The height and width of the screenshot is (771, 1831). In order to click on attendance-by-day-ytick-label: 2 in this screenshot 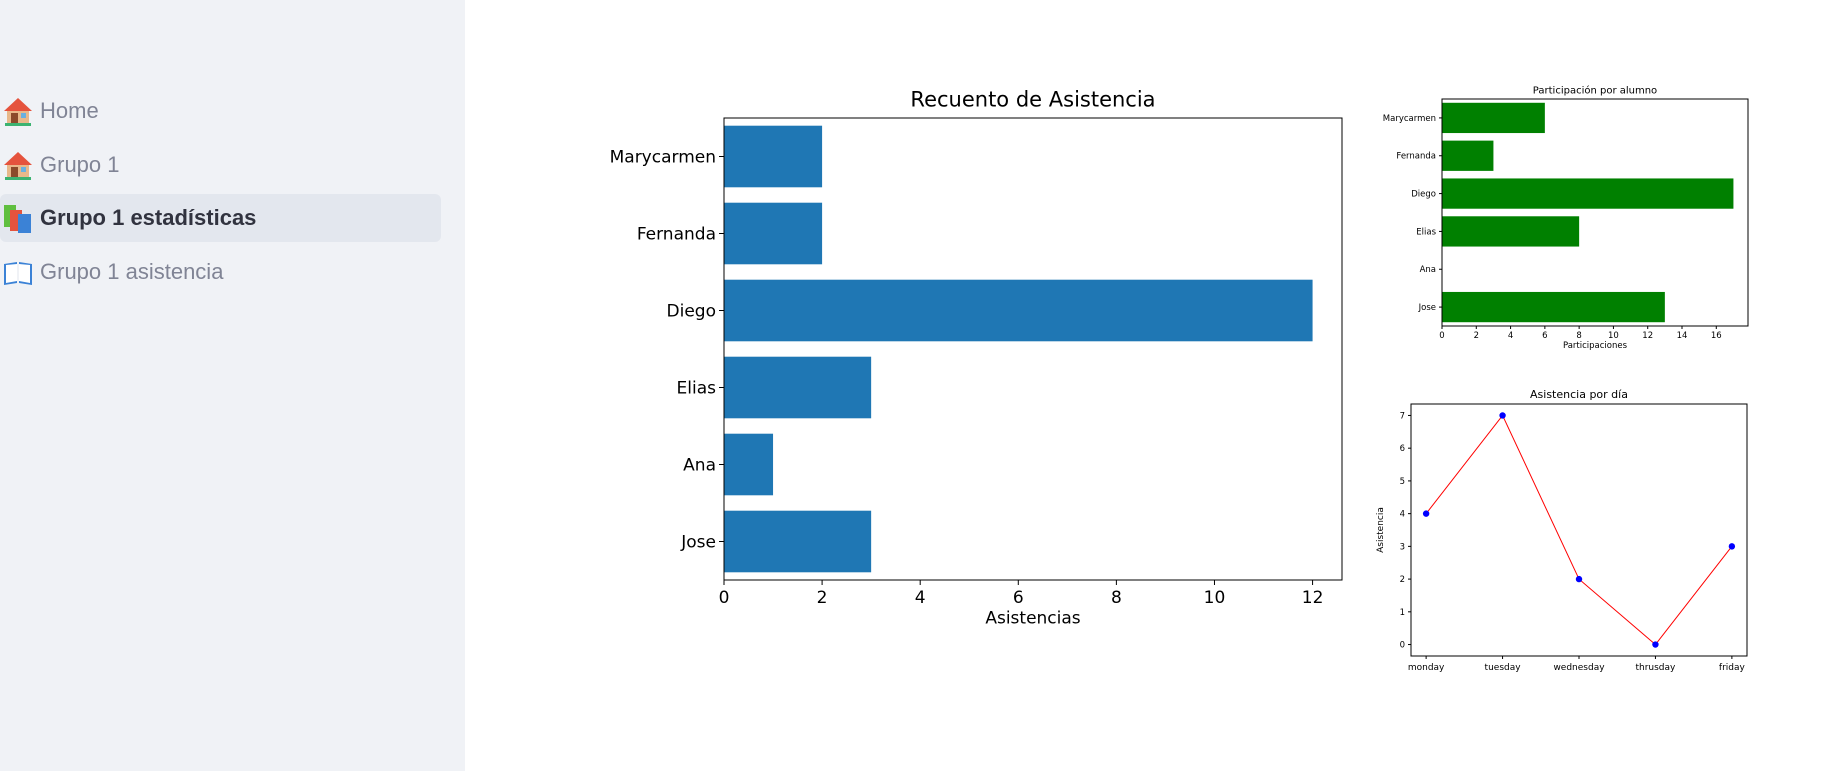, I will do `click(1402, 580)`.